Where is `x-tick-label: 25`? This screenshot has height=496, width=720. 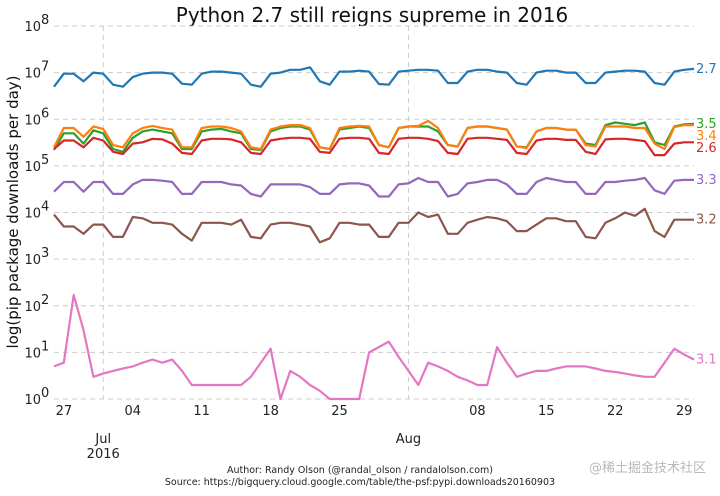
x-tick-label: 25 is located at coordinates (339, 411).